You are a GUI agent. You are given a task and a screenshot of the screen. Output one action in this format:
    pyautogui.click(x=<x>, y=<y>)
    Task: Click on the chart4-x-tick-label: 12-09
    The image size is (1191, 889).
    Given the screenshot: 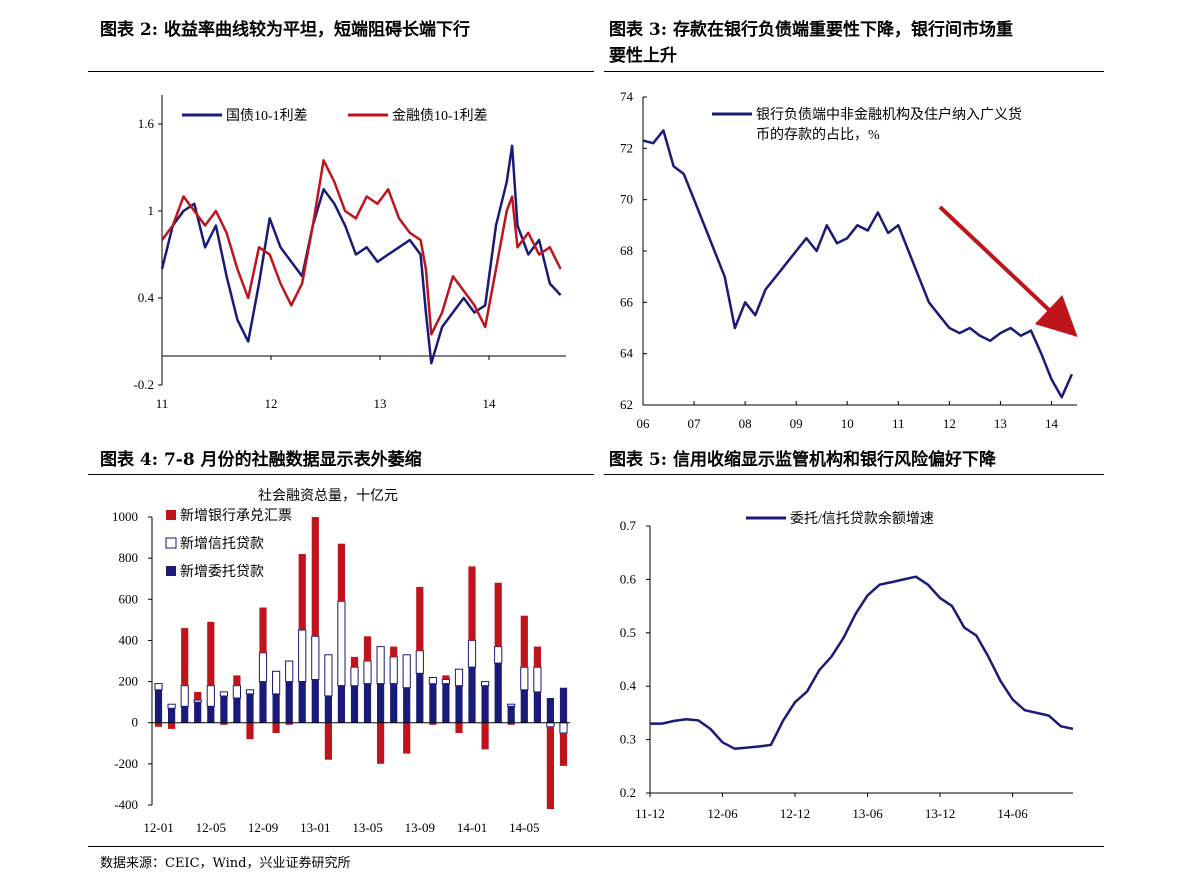 What is the action you would take?
    pyautogui.click(x=263, y=827)
    